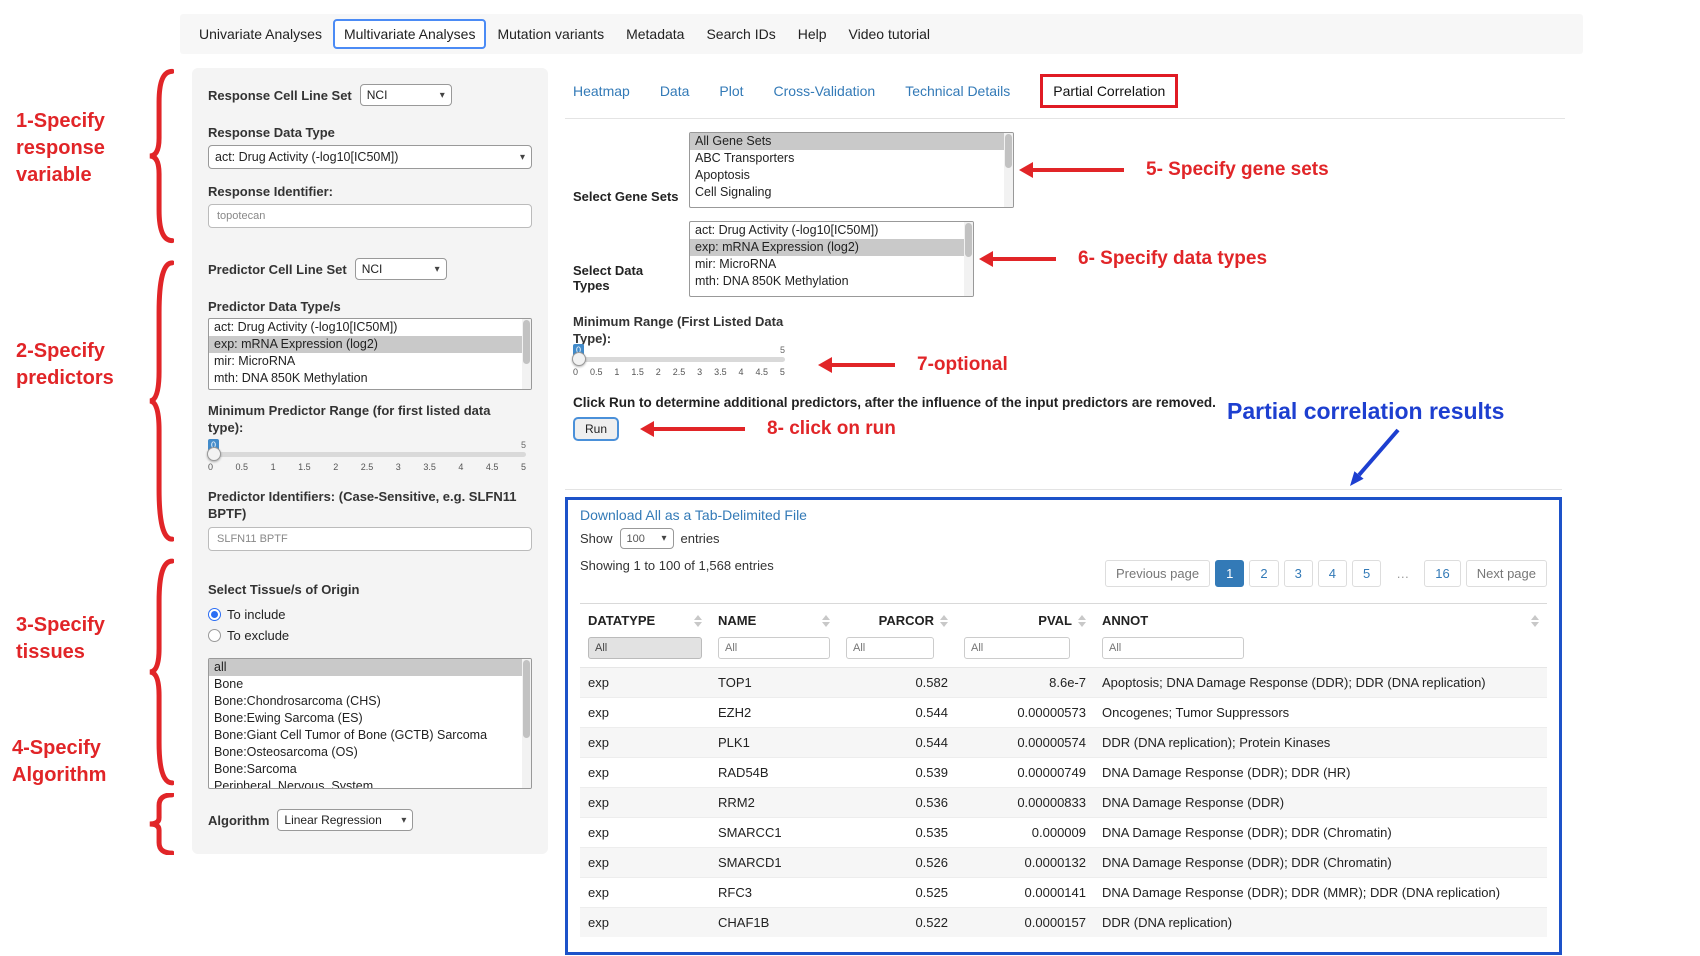 This screenshot has height=956, width=1700. Describe the element at coordinates (646, 538) in the screenshot. I see `entries-per-page-select: 100 ▾` at that location.